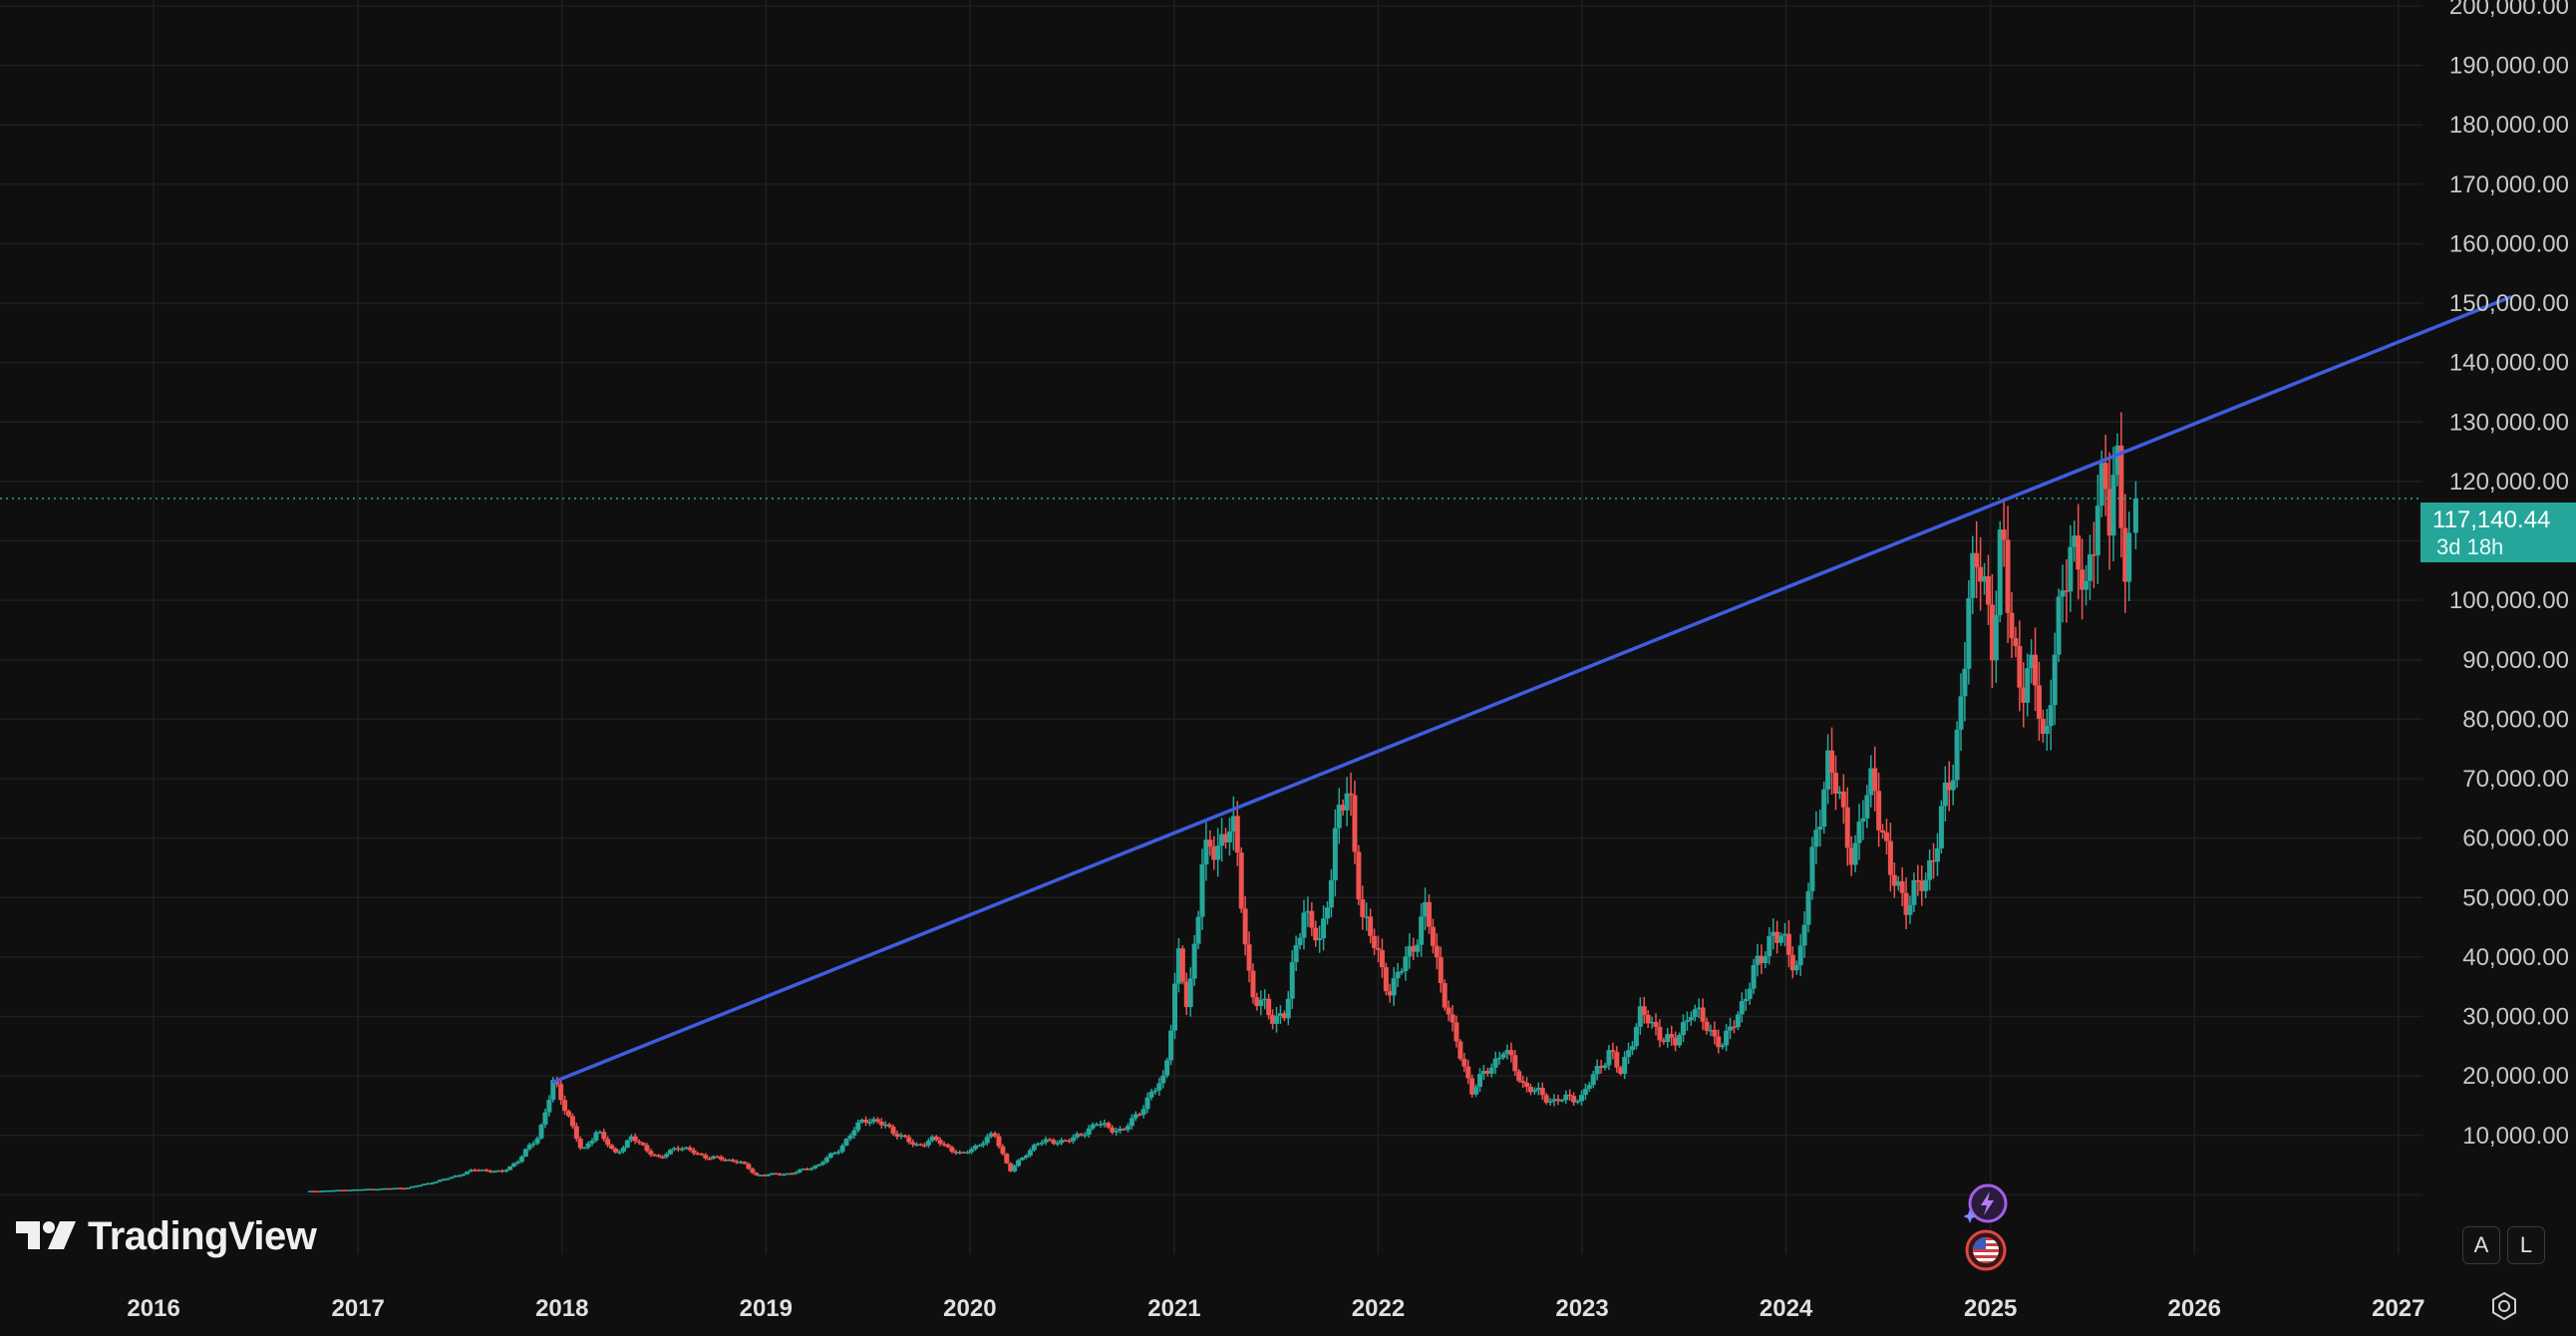  What do you see at coordinates (1986, 1250) in the screenshot?
I see `us-flag-event-icon` at bounding box center [1986, 1250].